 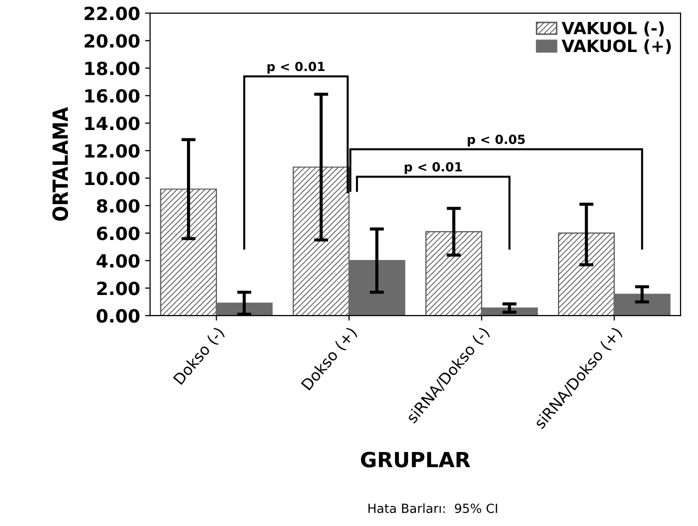 What do you see at coordinates (112, 123) in the screenshot?
I see `y-tick-label: 14.00` at bounding box center [112, 123].